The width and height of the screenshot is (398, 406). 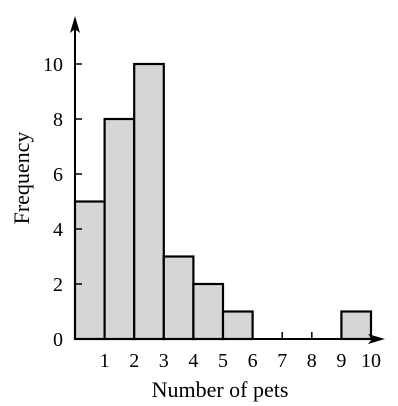 What do you see at coordinates (240, 352) in the screenshot?
I see `x-ticks-group: 1 2 3 4 5 6 7 8 9 10` at bounding box center [240, 352].